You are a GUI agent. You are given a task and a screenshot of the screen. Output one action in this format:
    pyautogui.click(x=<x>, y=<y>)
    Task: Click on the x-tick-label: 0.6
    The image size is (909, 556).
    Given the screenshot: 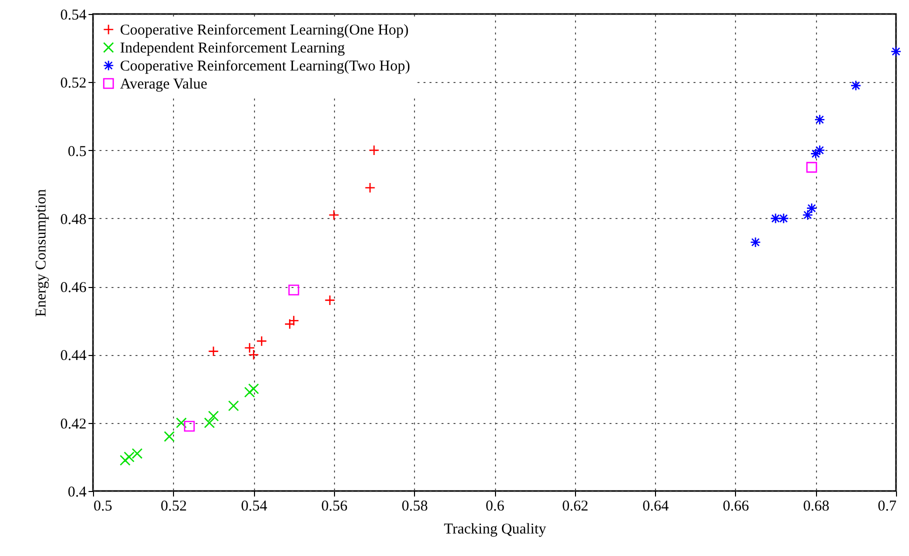 What is the action you would take?
    pyautogui.click(x=495, y=506)
    